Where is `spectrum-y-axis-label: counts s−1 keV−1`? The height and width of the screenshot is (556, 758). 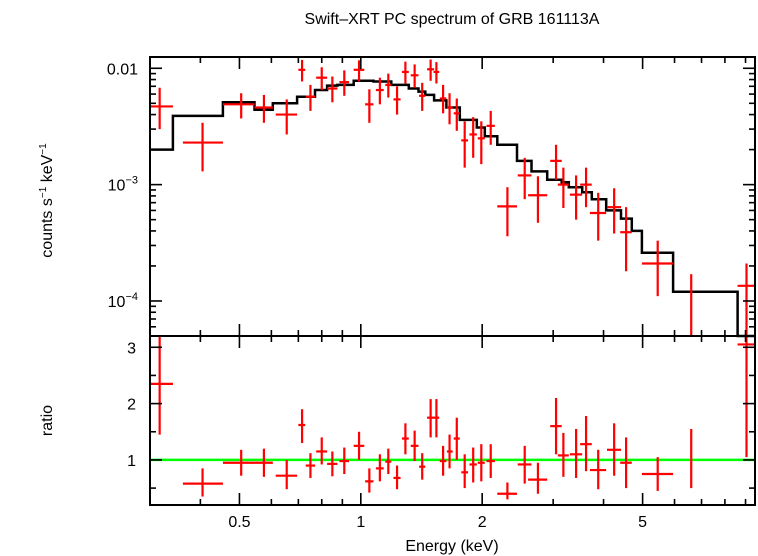
spectrum-y-axis-label: counts s−1 keV−1 is located at coordinates (47, 200).